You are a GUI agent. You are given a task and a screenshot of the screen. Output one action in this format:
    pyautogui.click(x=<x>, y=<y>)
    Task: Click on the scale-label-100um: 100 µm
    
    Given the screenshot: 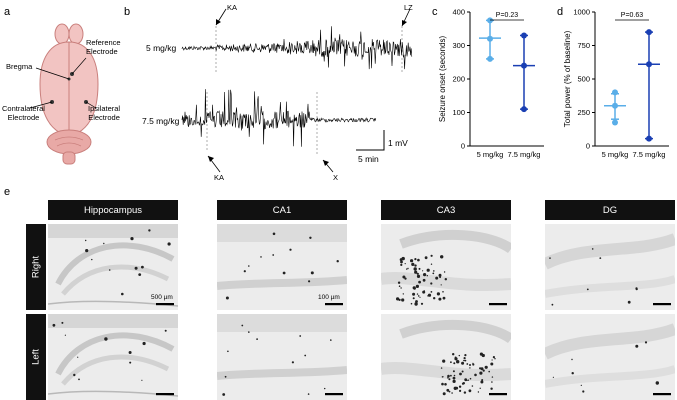 What is the action you would take?
    pyautogui.click(x=329, y=297)
    